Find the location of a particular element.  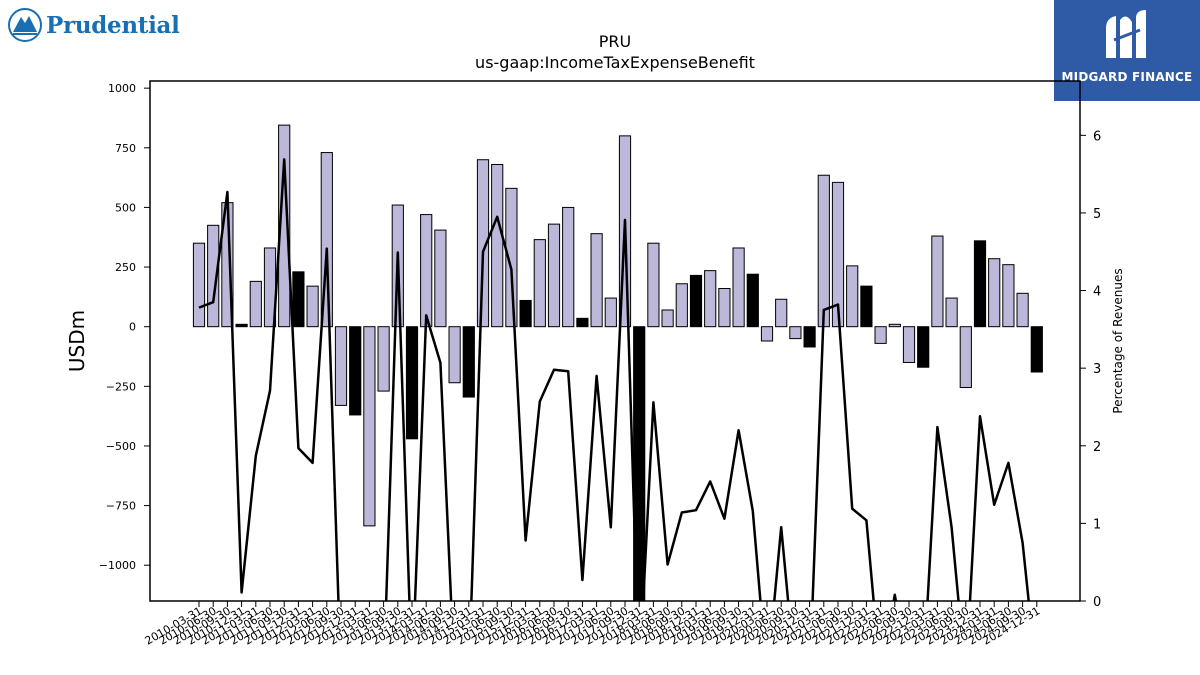

chart-title: PRU is located at coordinates (615, 41).